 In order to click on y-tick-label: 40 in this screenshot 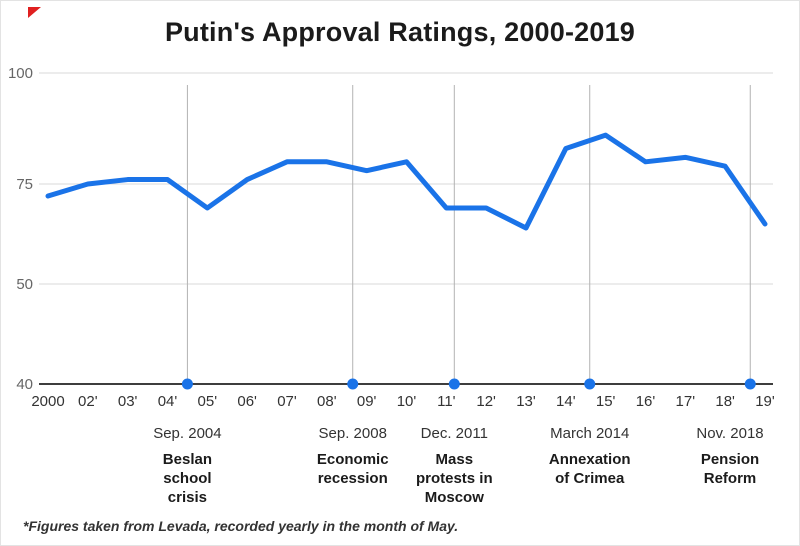, I will do `click(24, 384)`.